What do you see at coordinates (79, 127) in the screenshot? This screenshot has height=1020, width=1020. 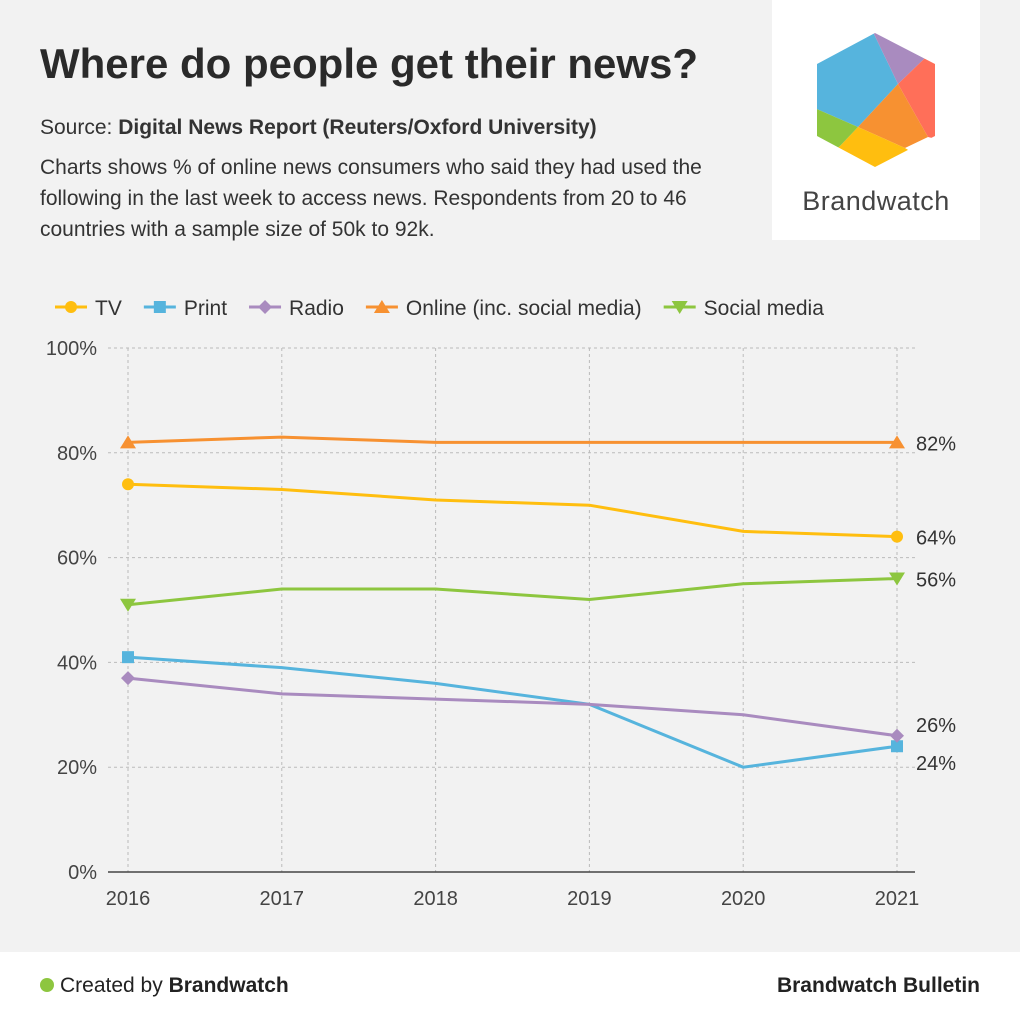 I see `source-prefix: Source:` at bounding box center [79, 127].